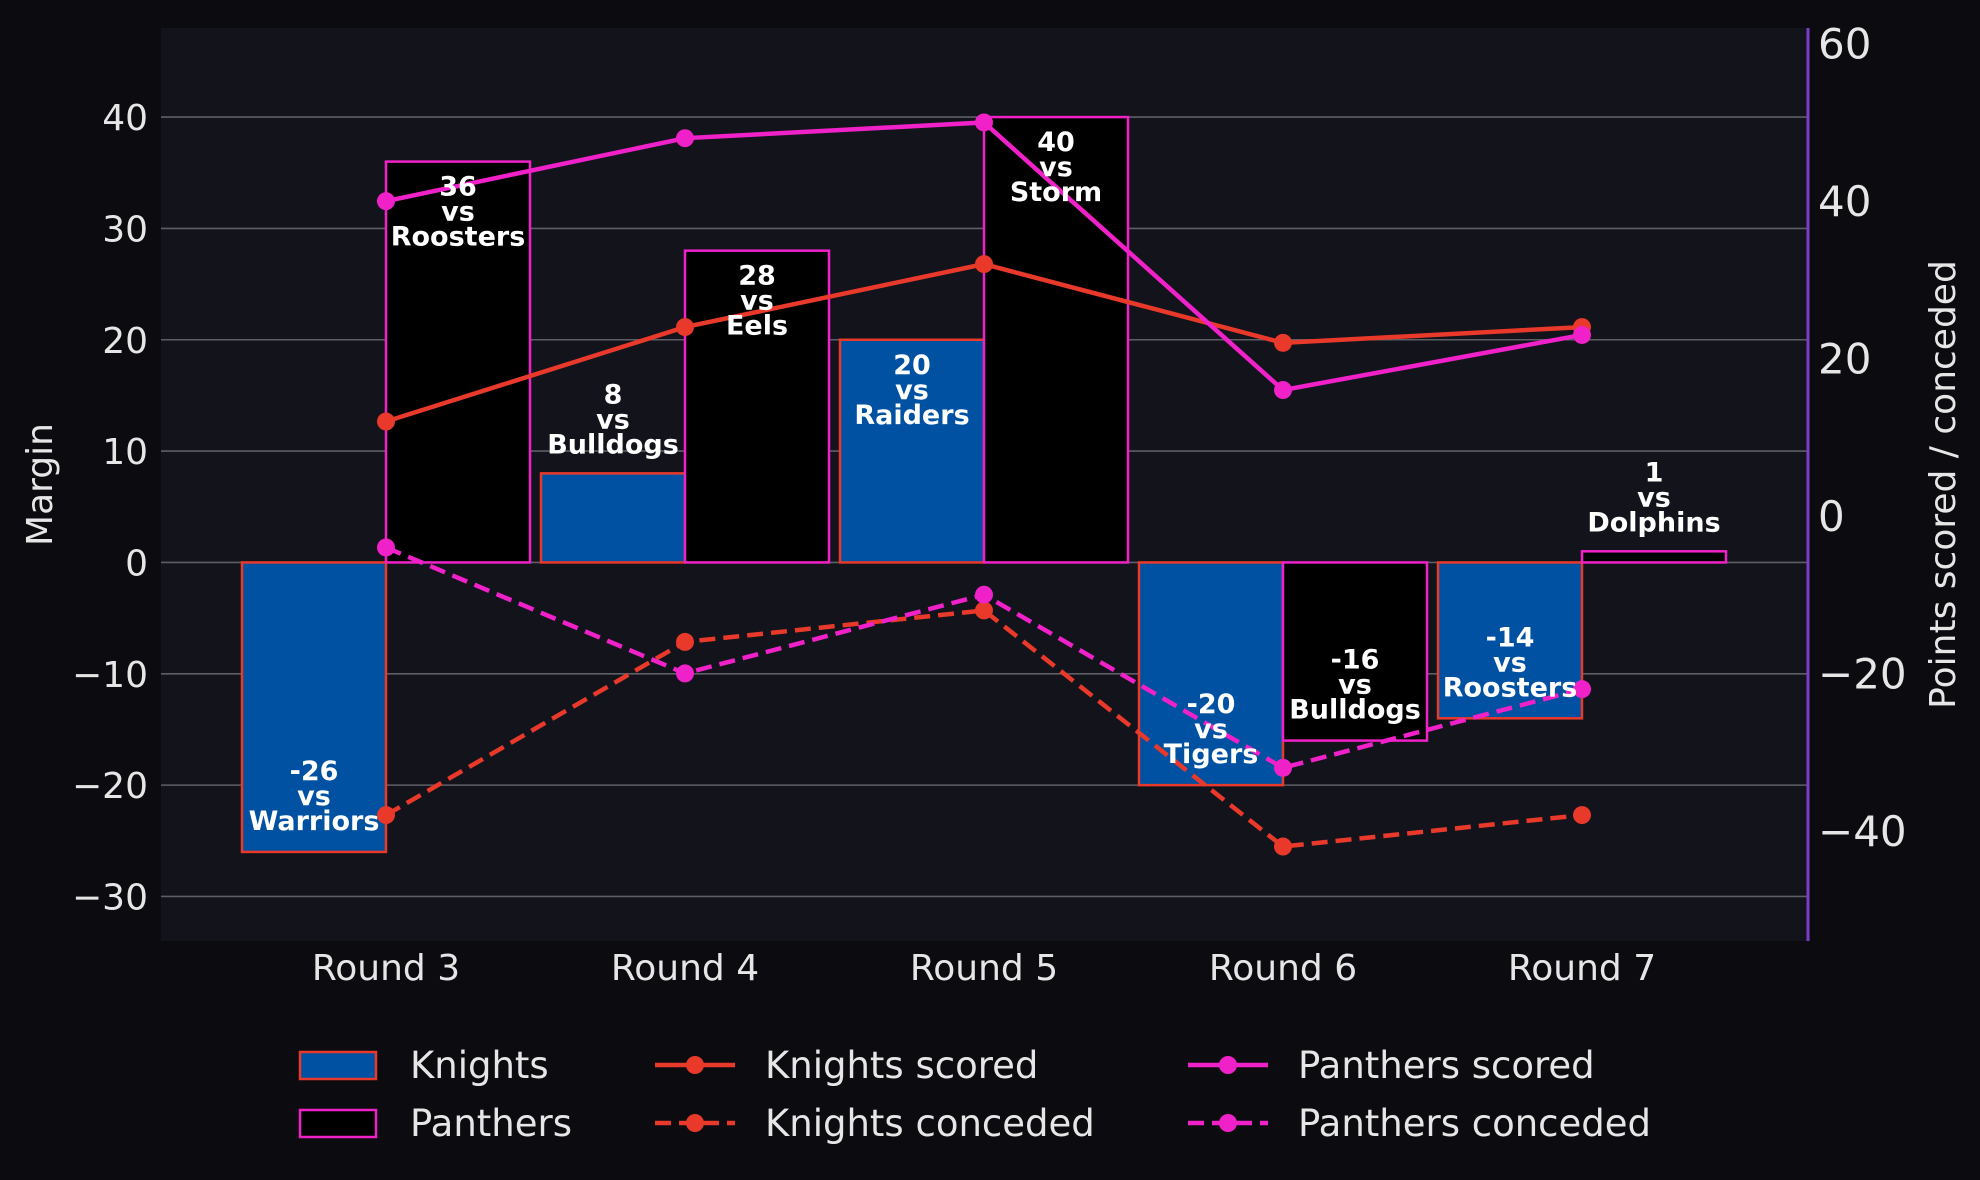 The image size is (1980, 1180). Describe the element at coordinates (125, 229) in the screenshot. I see `y-tick-label: 30` at that location.